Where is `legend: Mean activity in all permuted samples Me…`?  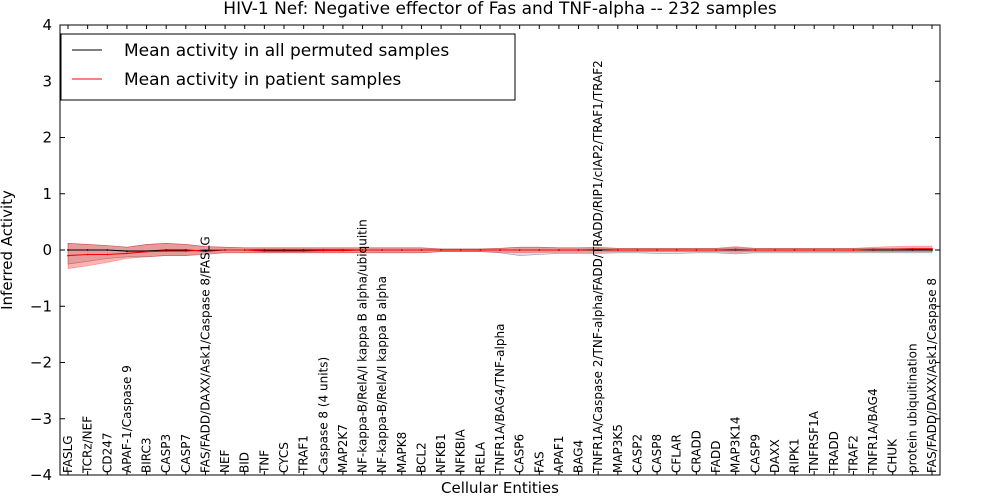 legend: Mean activity in all permuted samples Me… is located at coordinates (288, 67).